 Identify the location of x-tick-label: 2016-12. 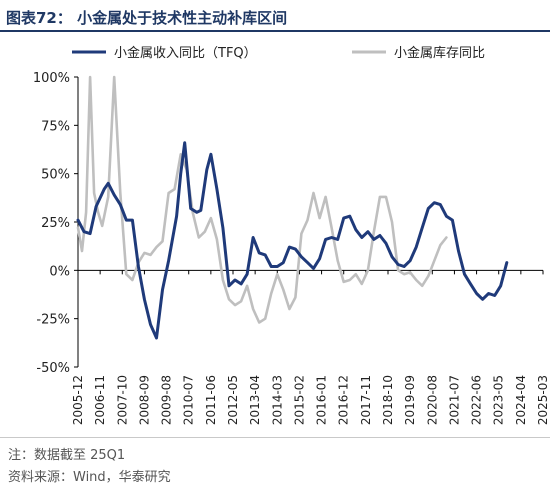
(344, 400).